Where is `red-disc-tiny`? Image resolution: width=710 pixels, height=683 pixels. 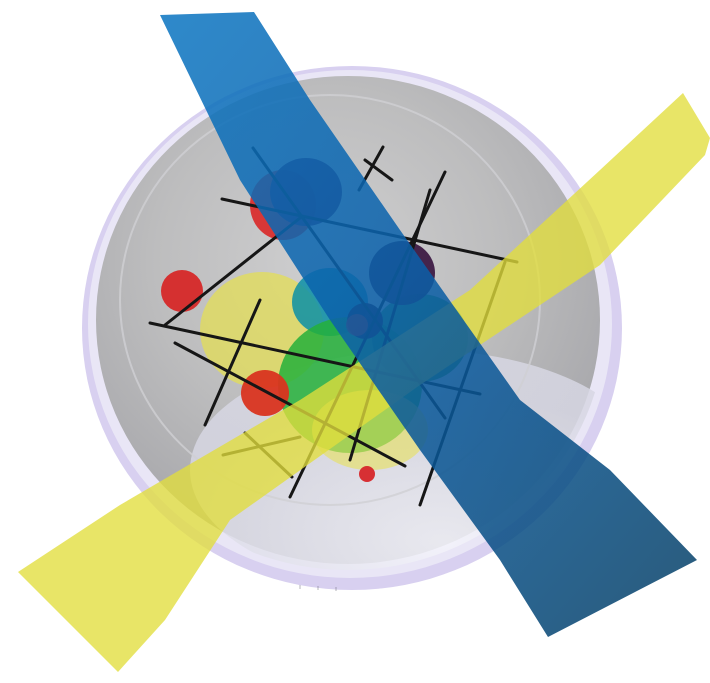 red-disc-tiny is located at coordinates (367, 474).